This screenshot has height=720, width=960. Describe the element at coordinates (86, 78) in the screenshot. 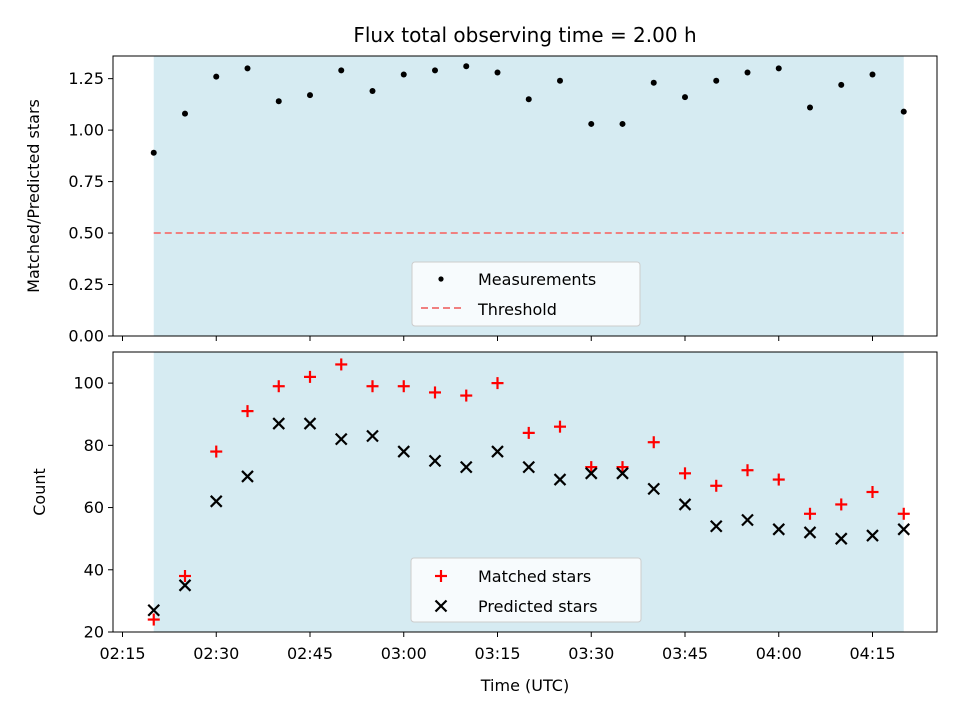

I see `ratio-ytick-label: 1.25` at that location.